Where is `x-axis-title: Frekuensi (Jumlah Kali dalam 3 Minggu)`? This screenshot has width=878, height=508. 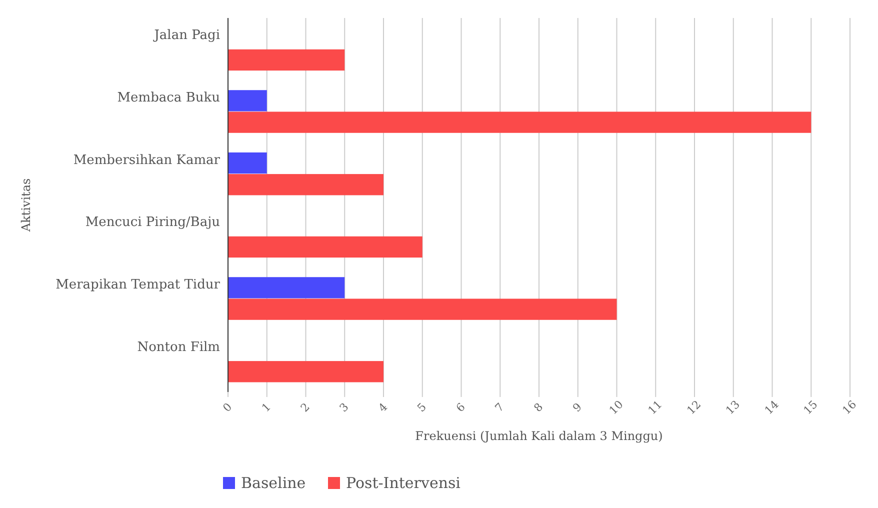 x-axis-title: Frekuensi (Jumlah Kali dalam 3 Minggu) is located at coordinates (539, 436).